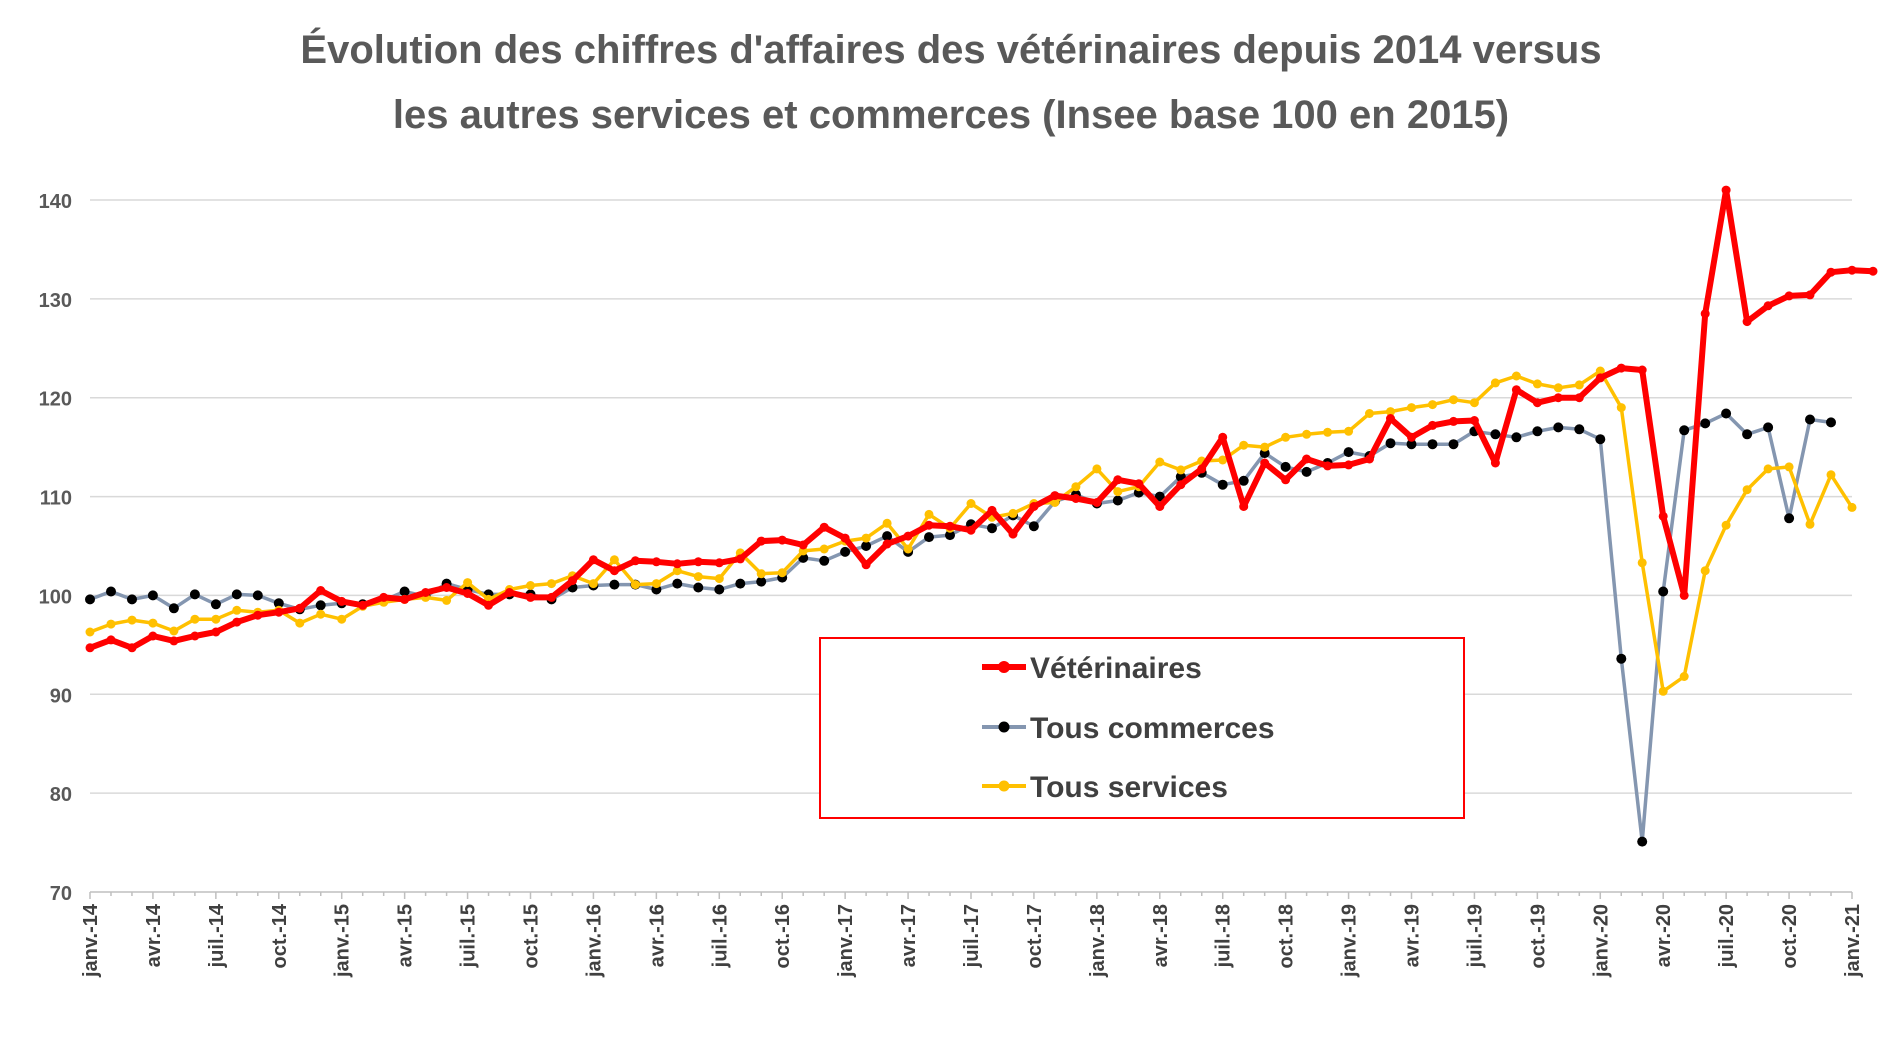 The height and width of the screenshot is (1061, 1902). Describe the element at coordinates (1161, 935) in the screenshot. I see `x-tick-label: avr.-18` at that location.